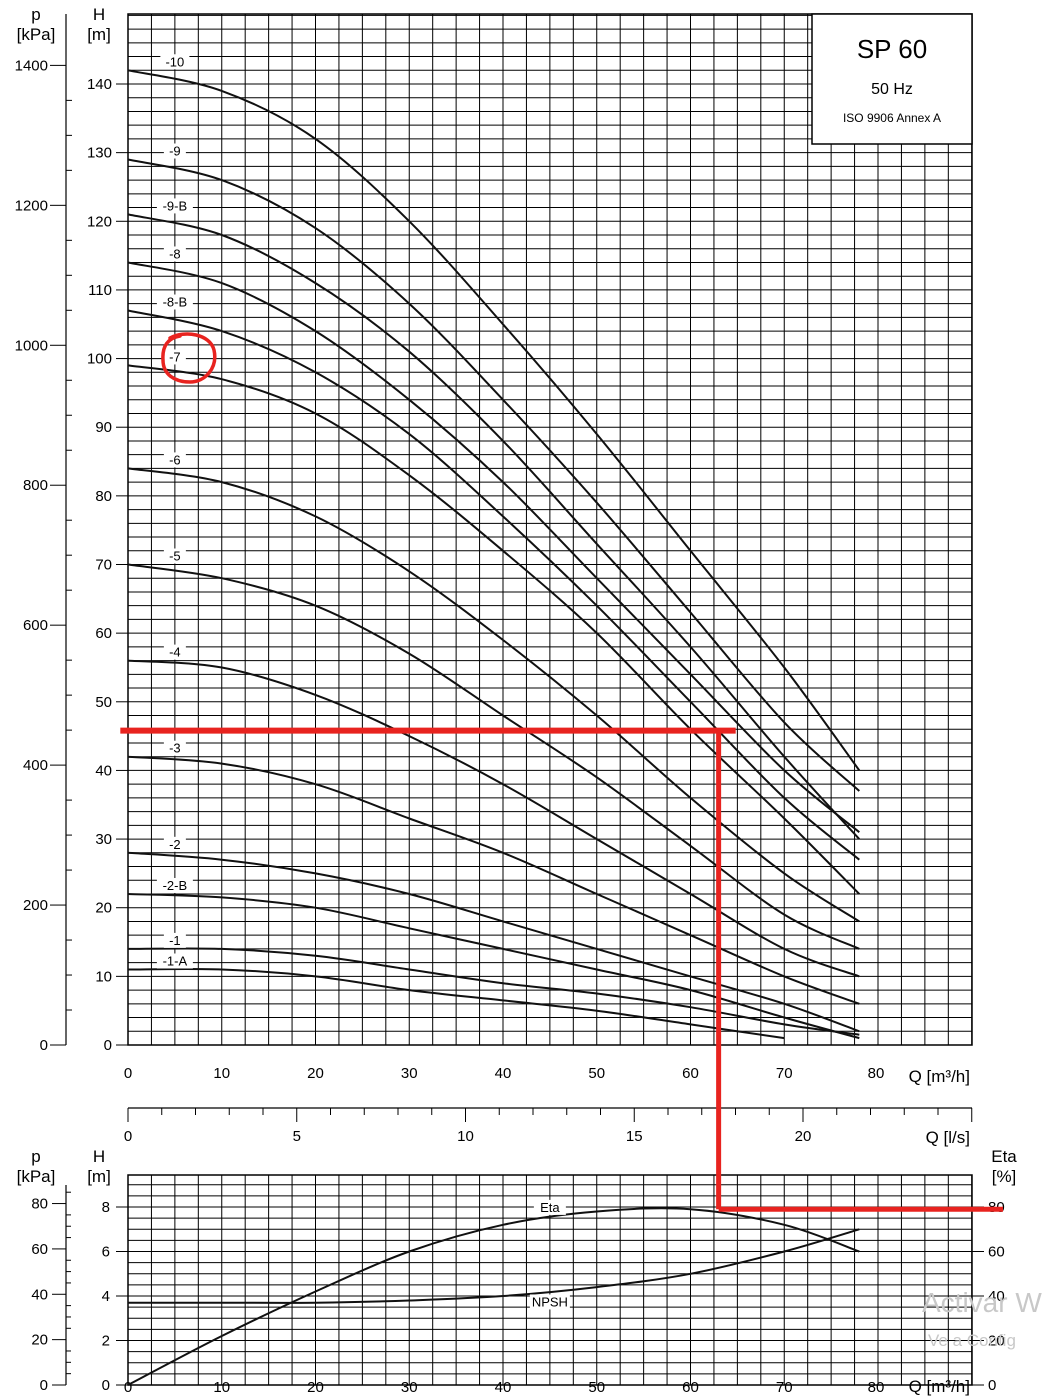 The image size is (1063, 1400). Describe the element at coordinates (103, 702) in the screenshot. I see `upper-h-tick-label: 50` at that location.